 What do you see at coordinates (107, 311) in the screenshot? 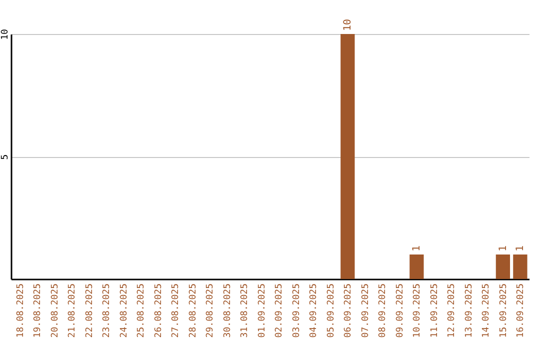
I see `x-tick-label: 23.08.2025` at bounding box center [107, 311].